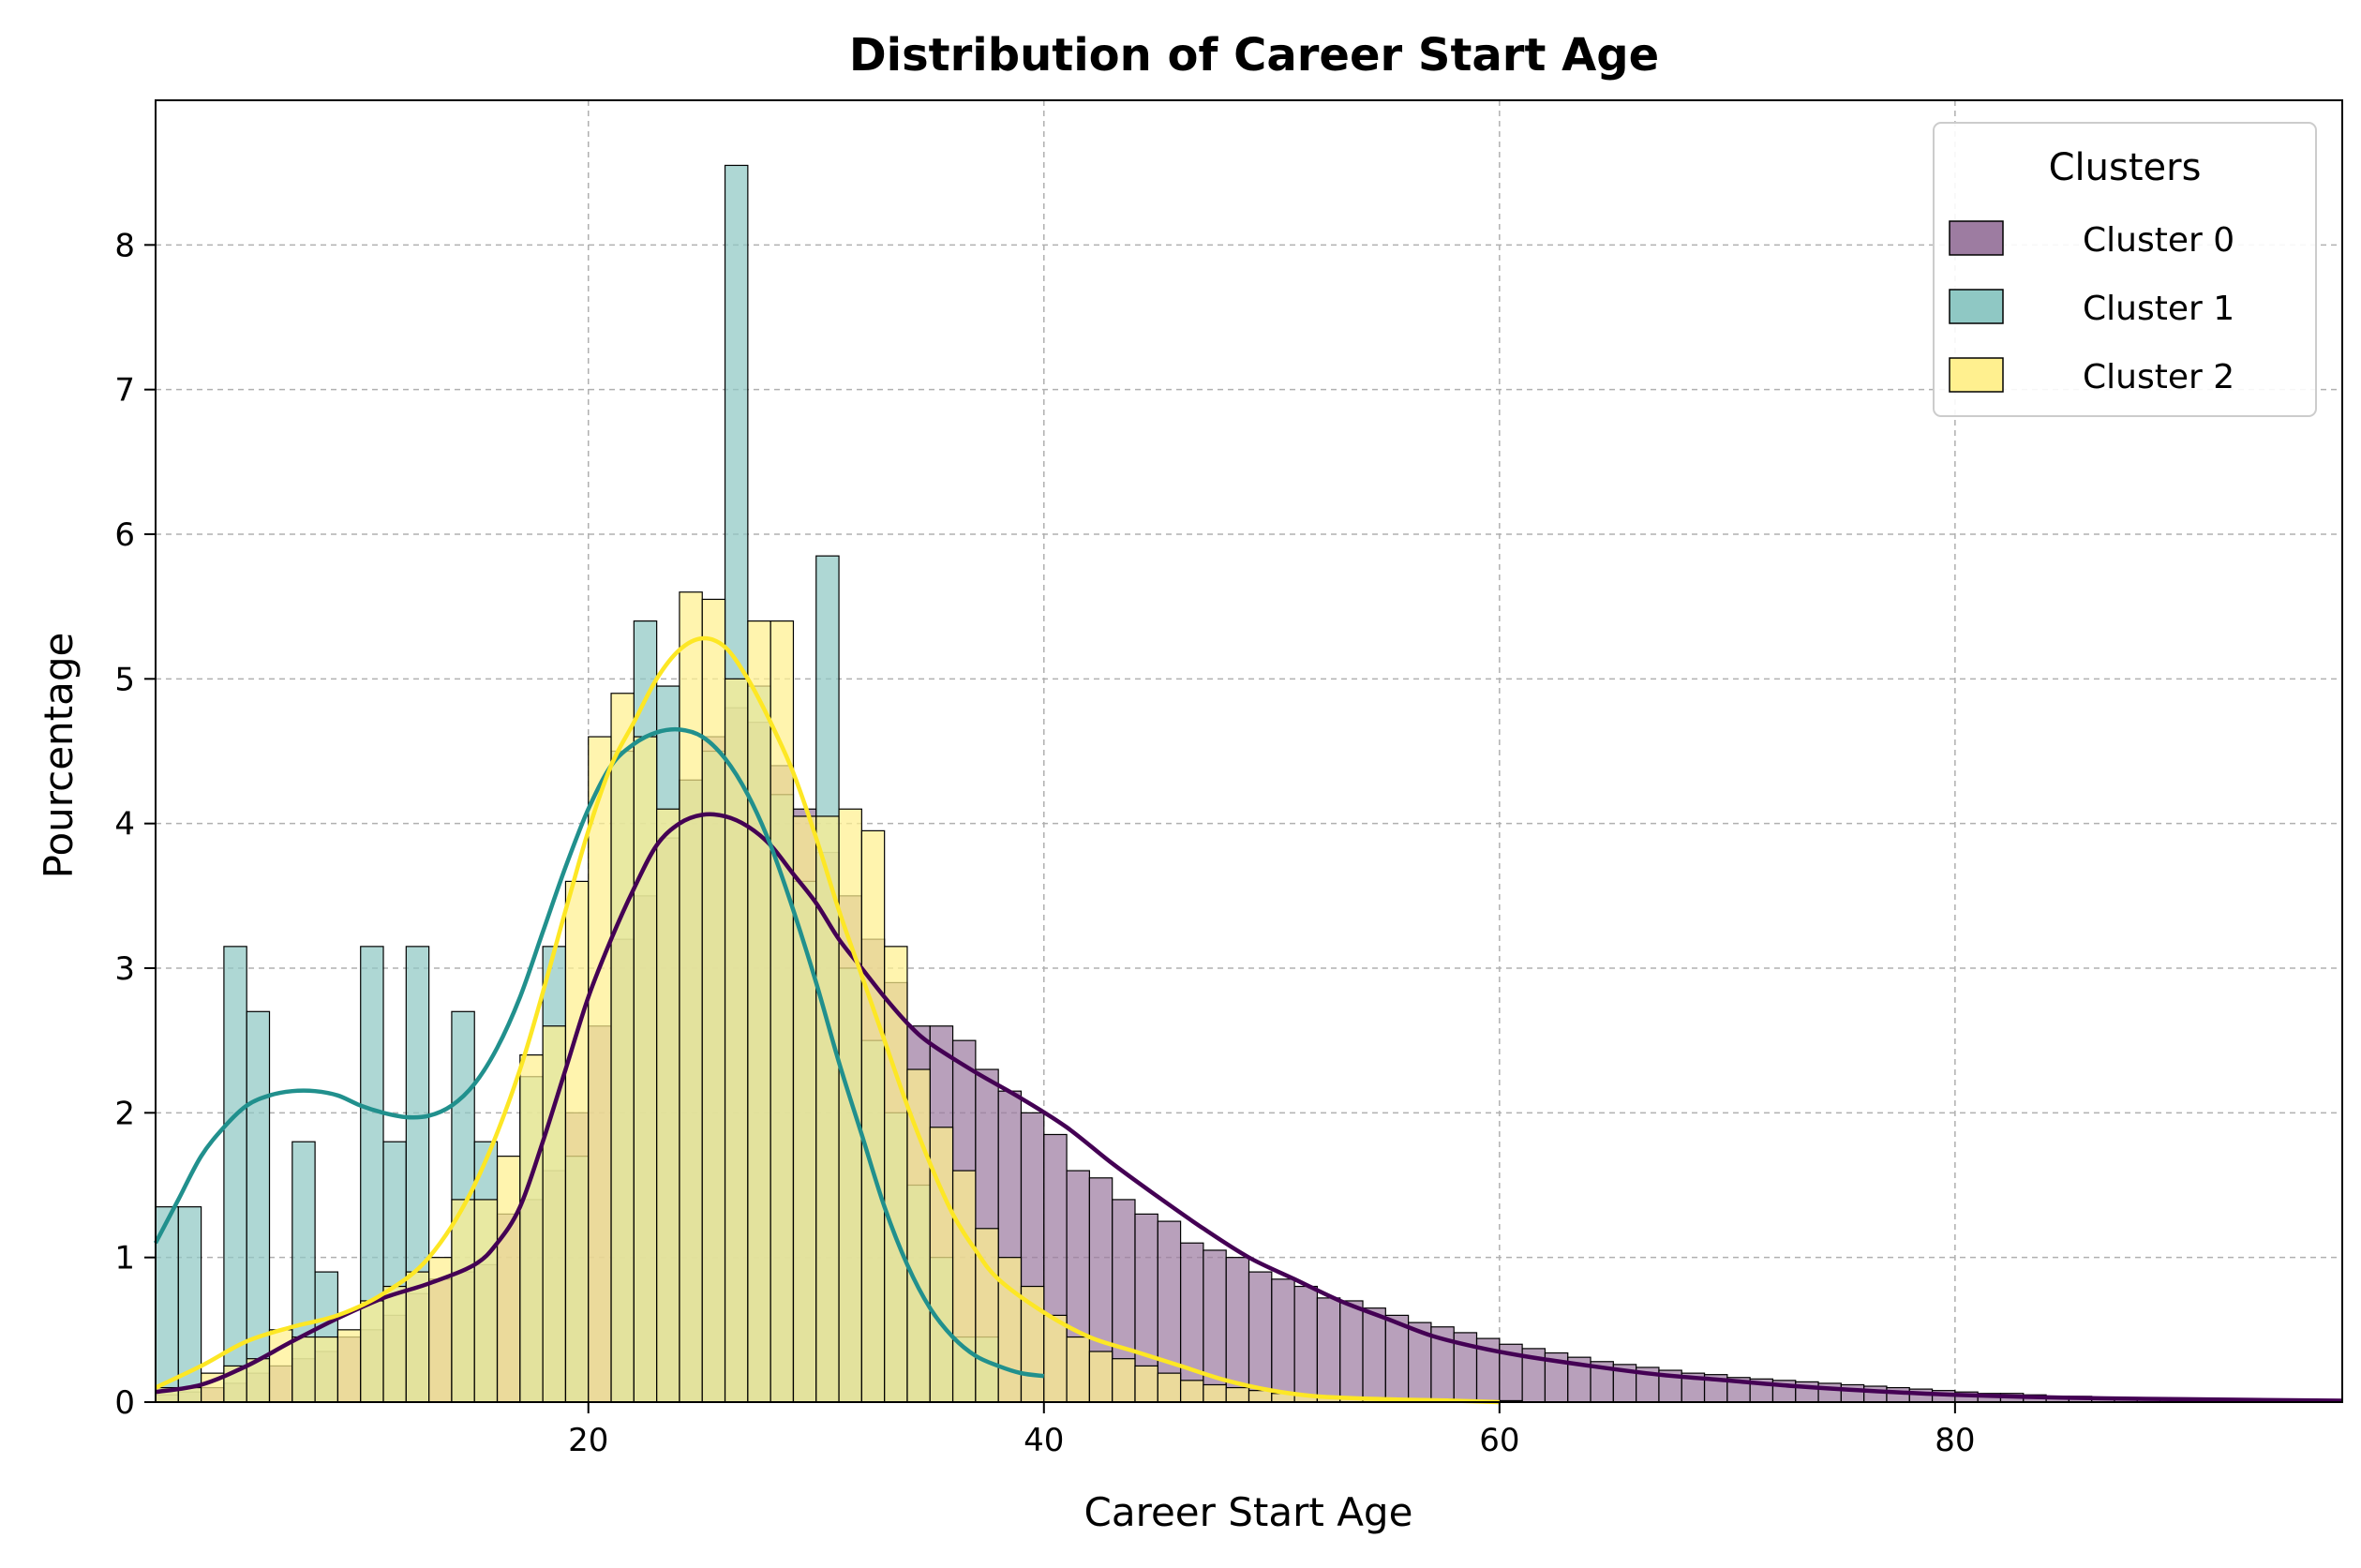 This screenshot has height=1568, width=2361. I want to click on legend-item-cluster-2: Cluster 2, so click(2091, 377).